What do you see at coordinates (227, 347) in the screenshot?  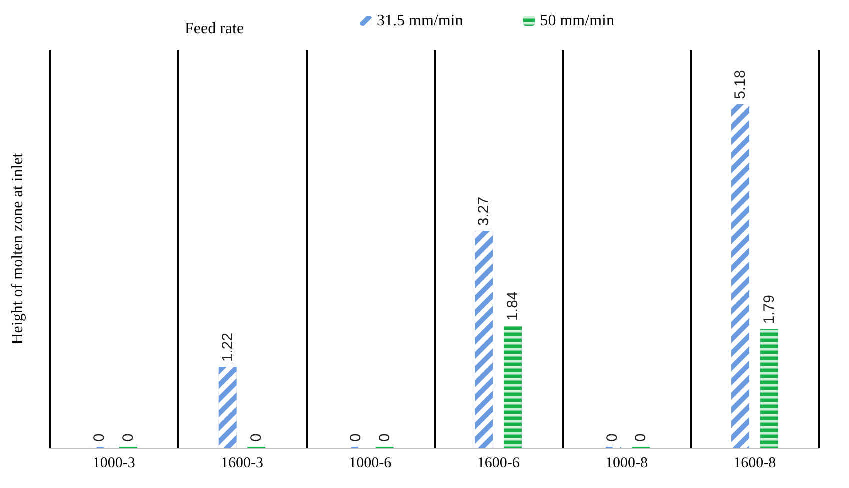 I see `data-label: 1.22` at bounding box center [227, 347].